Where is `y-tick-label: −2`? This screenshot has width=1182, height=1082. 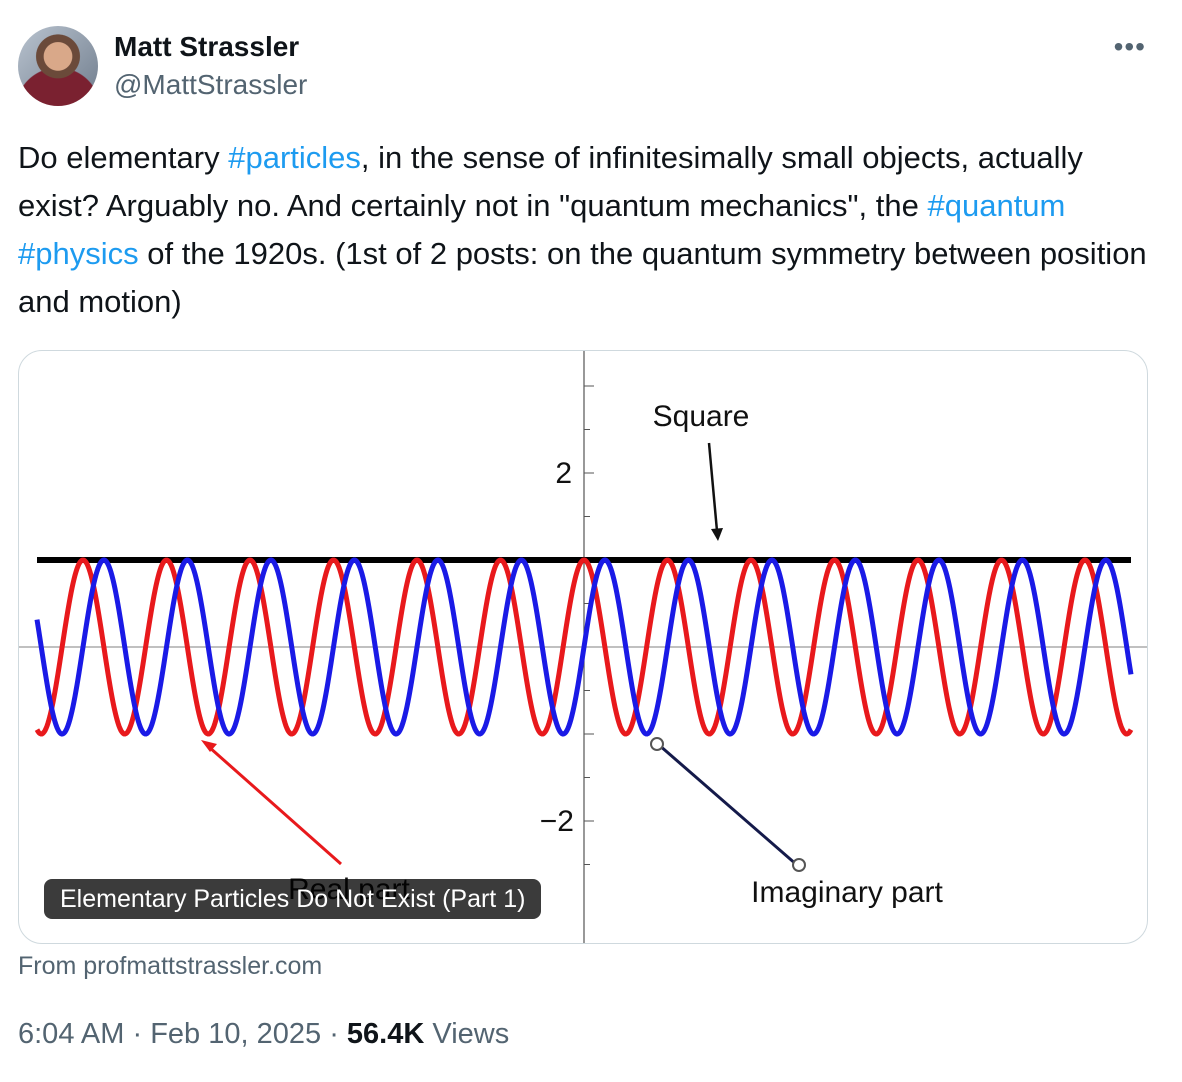 y-tick-label: −2 is located at coordinates (557, 821).